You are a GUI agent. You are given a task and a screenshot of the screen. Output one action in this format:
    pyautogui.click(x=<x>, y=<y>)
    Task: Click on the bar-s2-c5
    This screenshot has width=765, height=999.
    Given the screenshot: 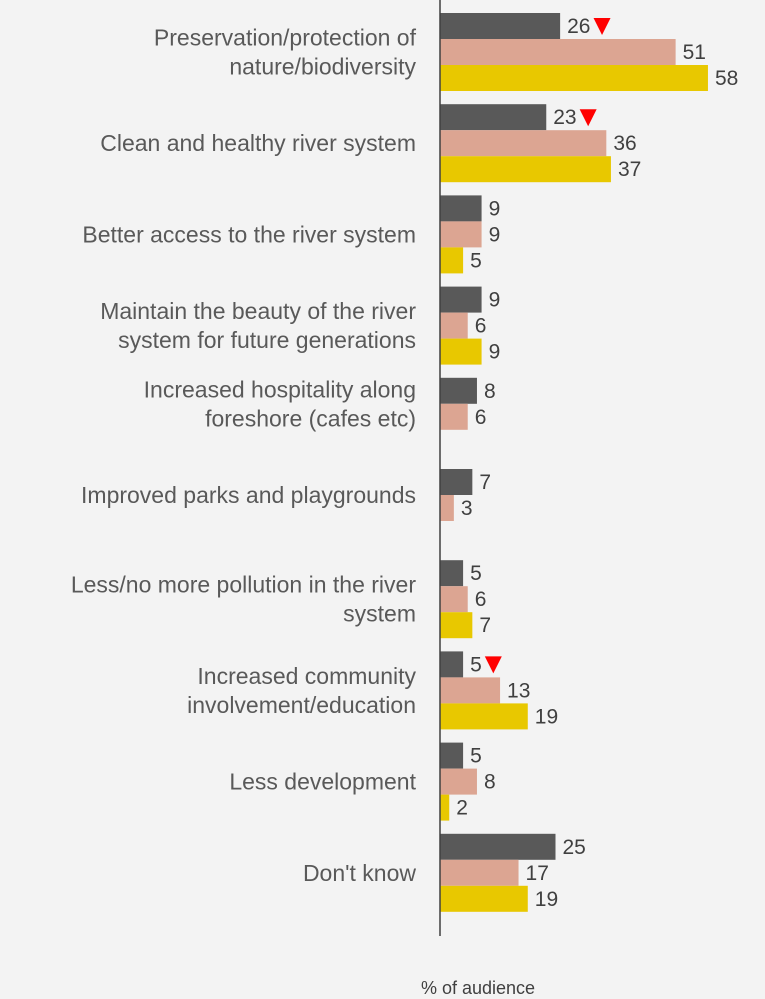 What is the action you would take?
    pyautogui.click(x=454, y=416)
    